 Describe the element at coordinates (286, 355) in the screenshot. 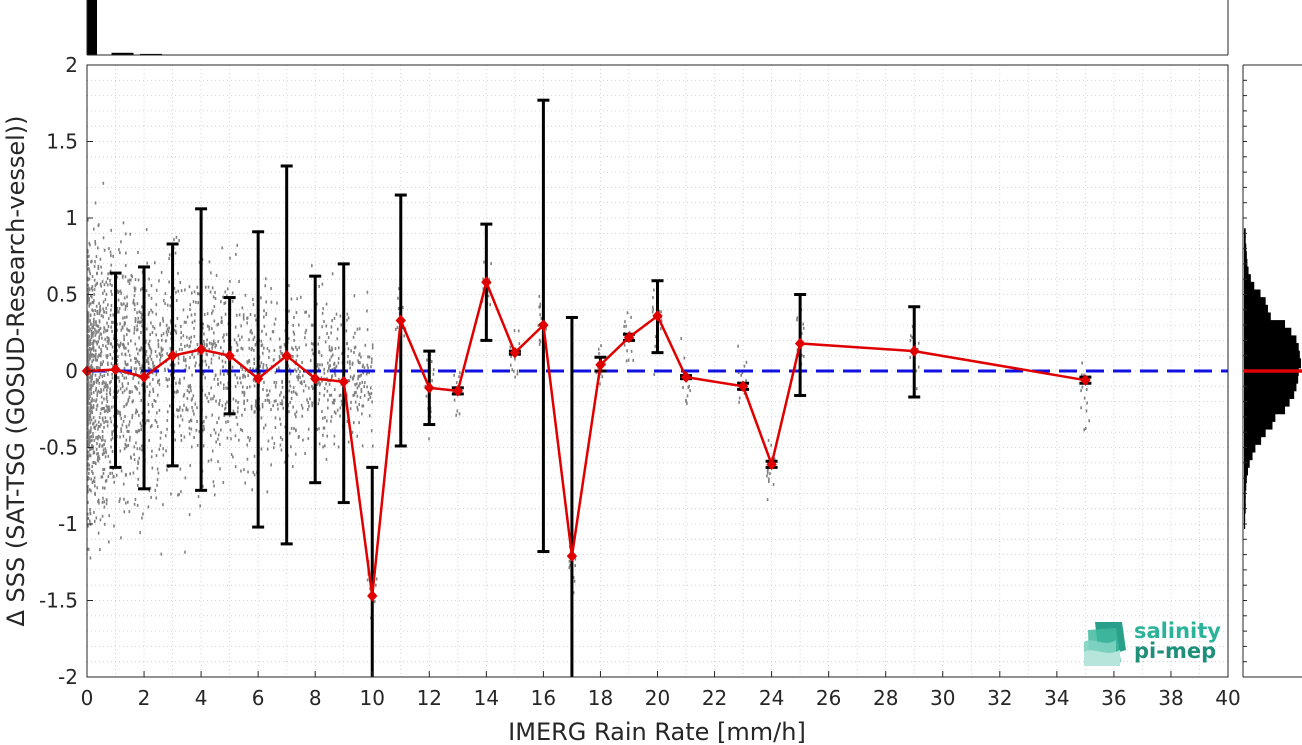

I see `mean-marker` at that location.